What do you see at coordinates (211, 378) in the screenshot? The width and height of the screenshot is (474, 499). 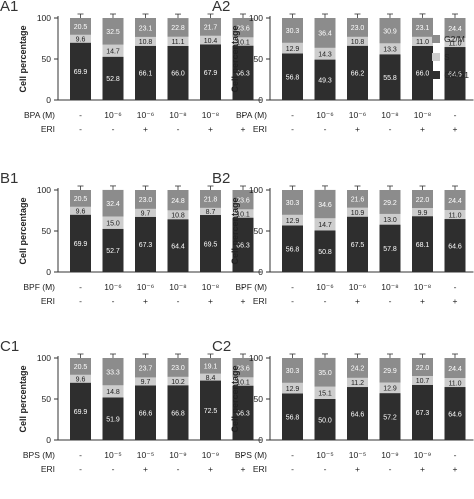 I see `data-label: 8.4` at bounding box center [211, 378].